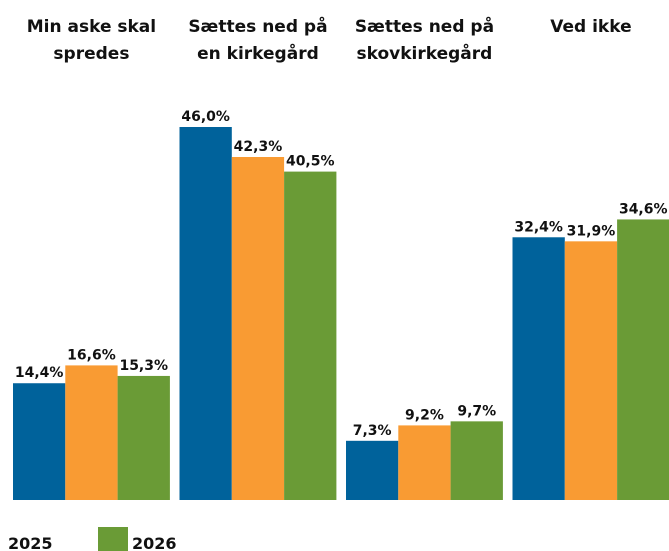  I want to click on value-label: 7,3%, so click(372, 431).